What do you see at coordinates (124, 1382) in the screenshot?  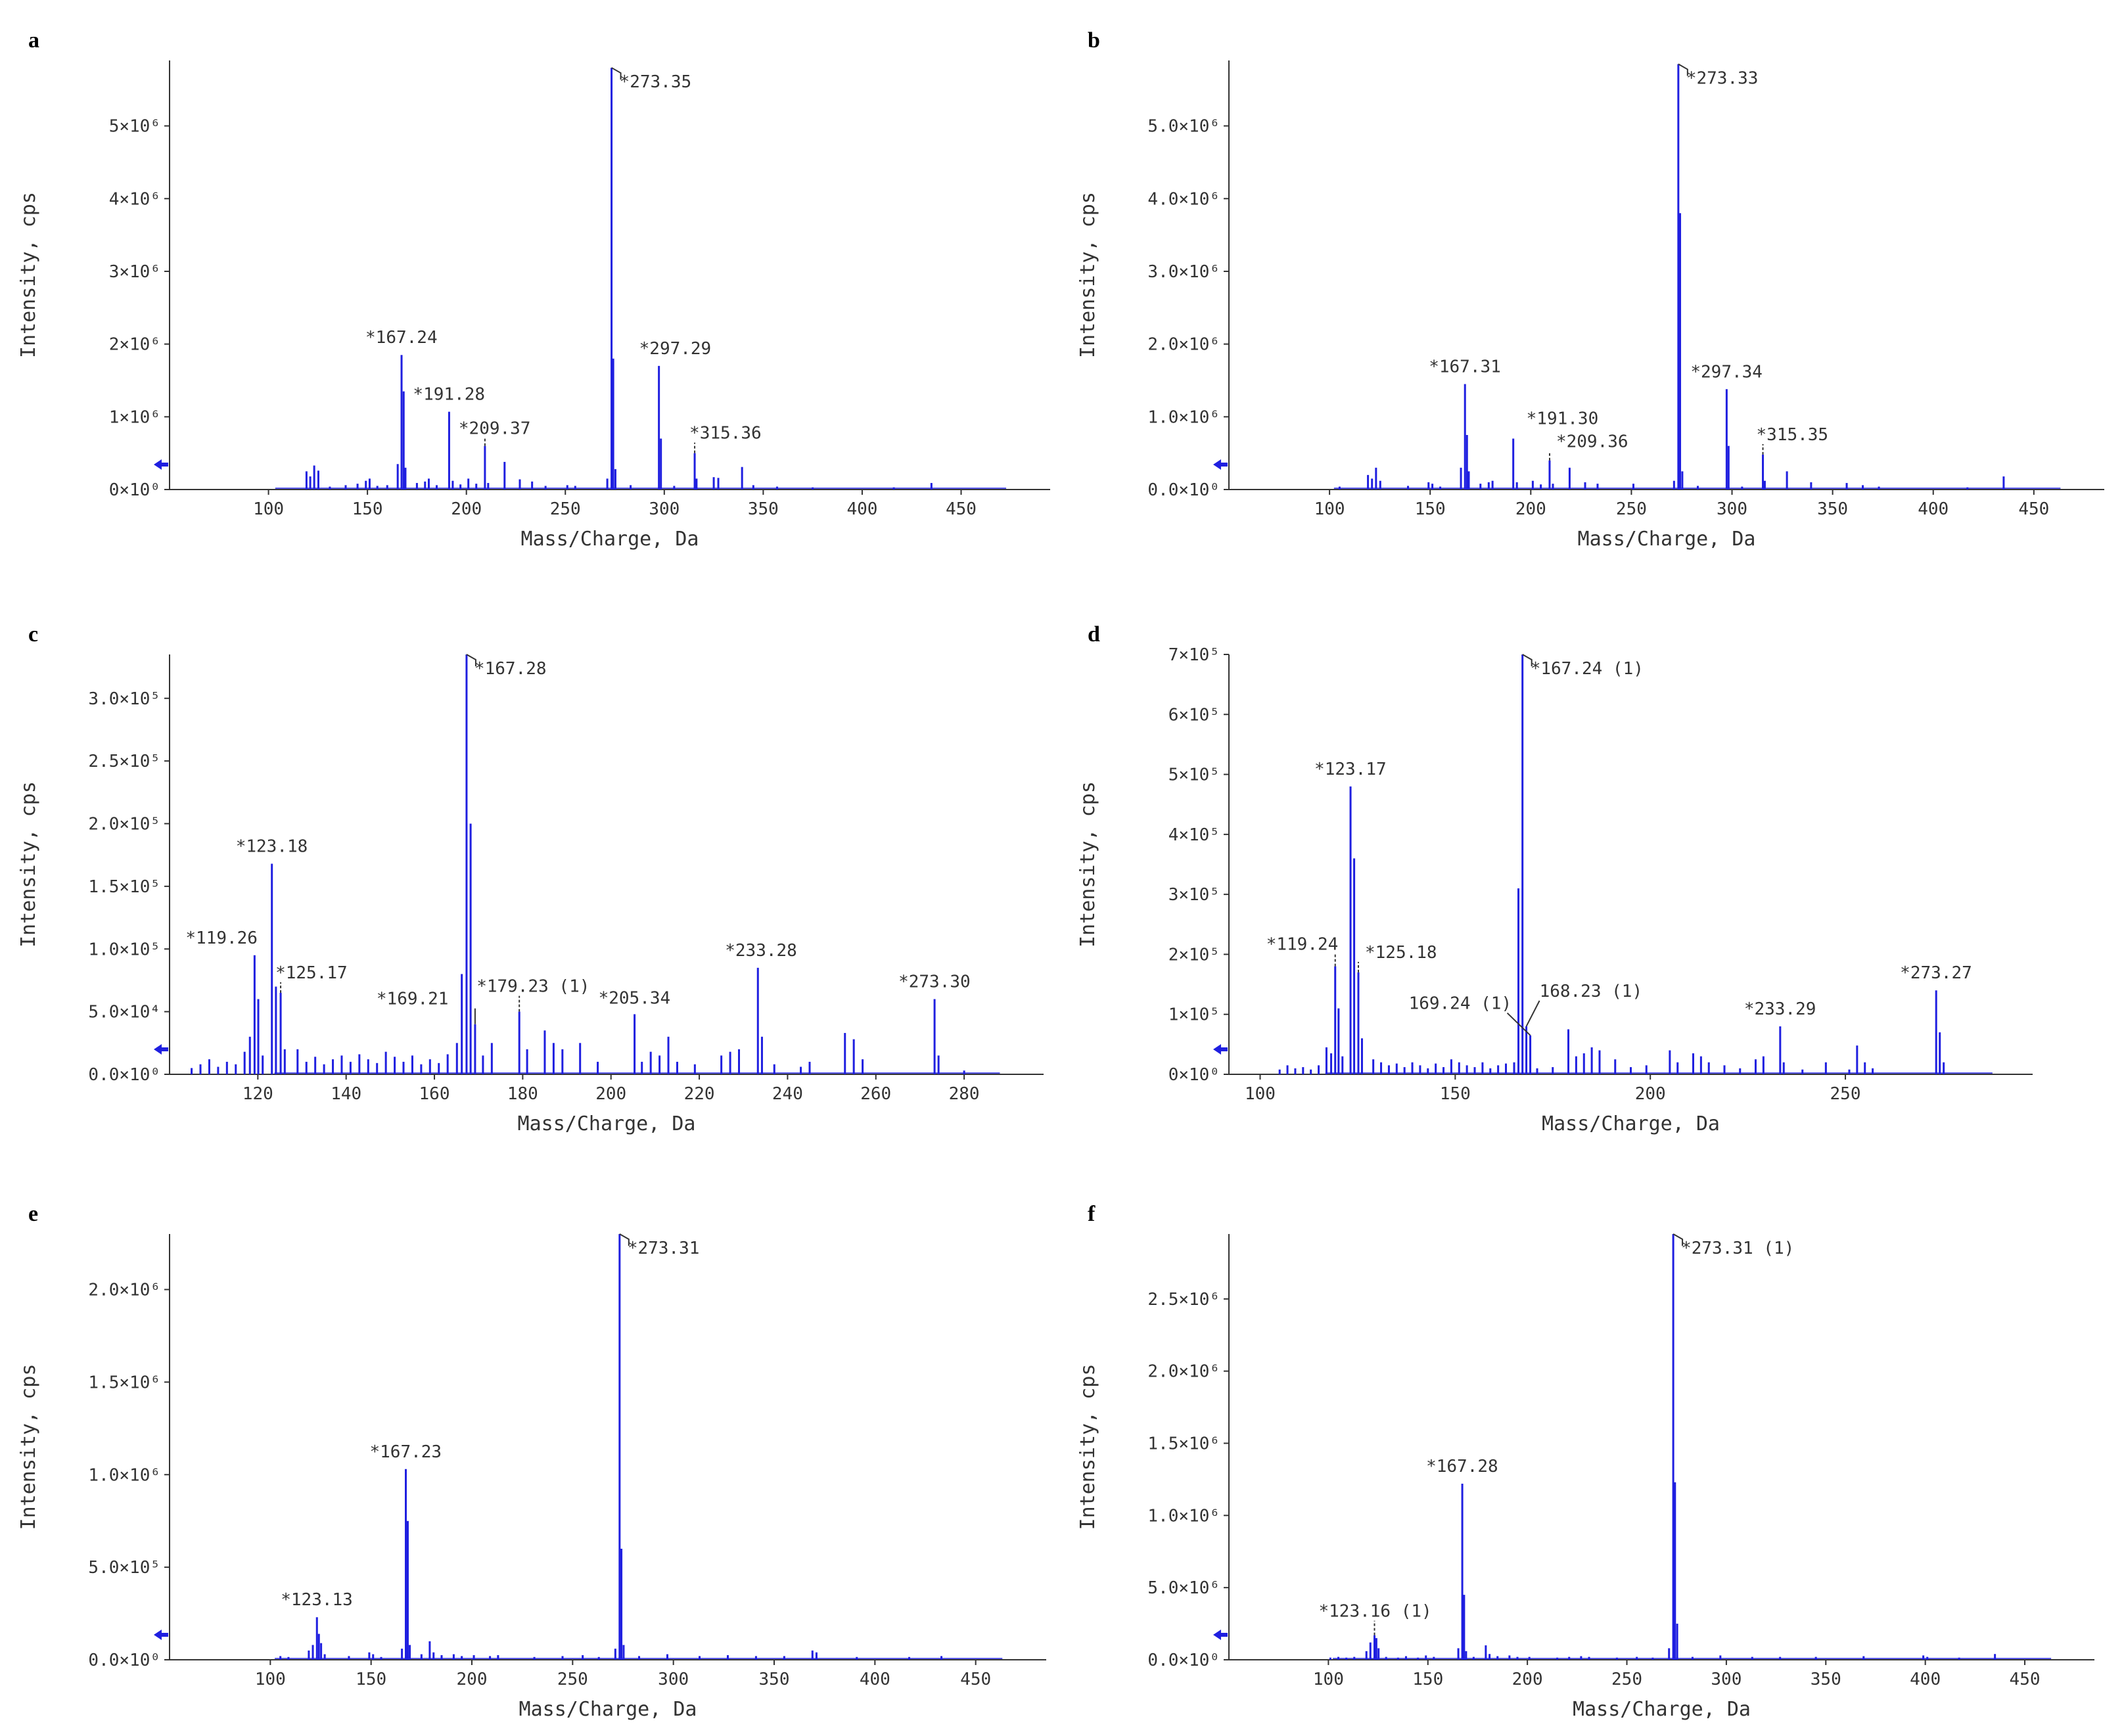 I see `y-tick-label: 1.5×10⁶` at bounding box center [124, 1382].